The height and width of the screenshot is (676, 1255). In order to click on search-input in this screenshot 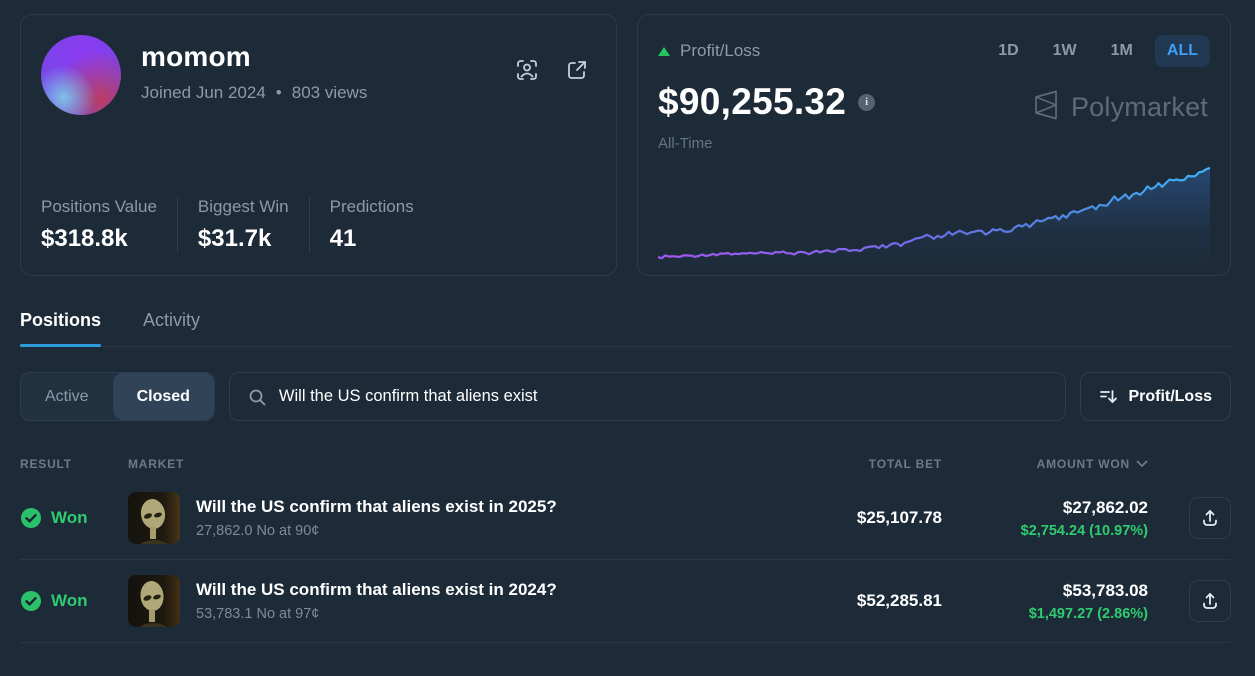, I will do `click(663, 396)`.